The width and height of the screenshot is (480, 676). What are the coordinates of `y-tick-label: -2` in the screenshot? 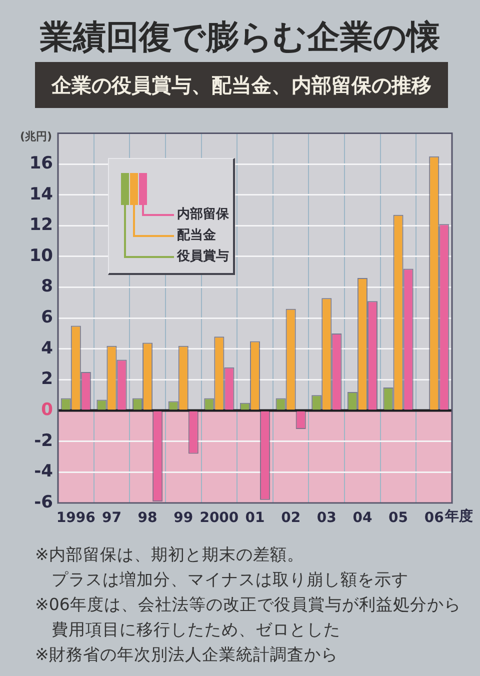 It's located at (43, 440).